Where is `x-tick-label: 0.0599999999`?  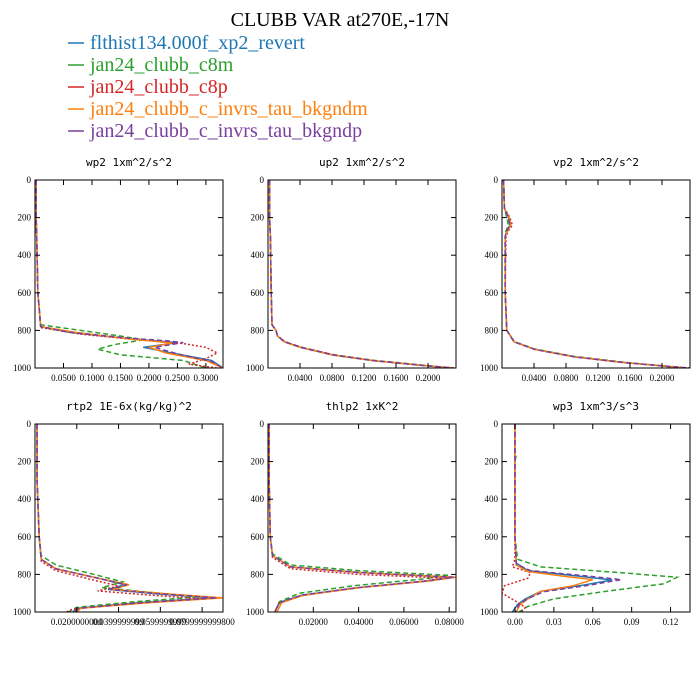 x-tick-label: 0.0599999999 is located at coordinates (160, 622).